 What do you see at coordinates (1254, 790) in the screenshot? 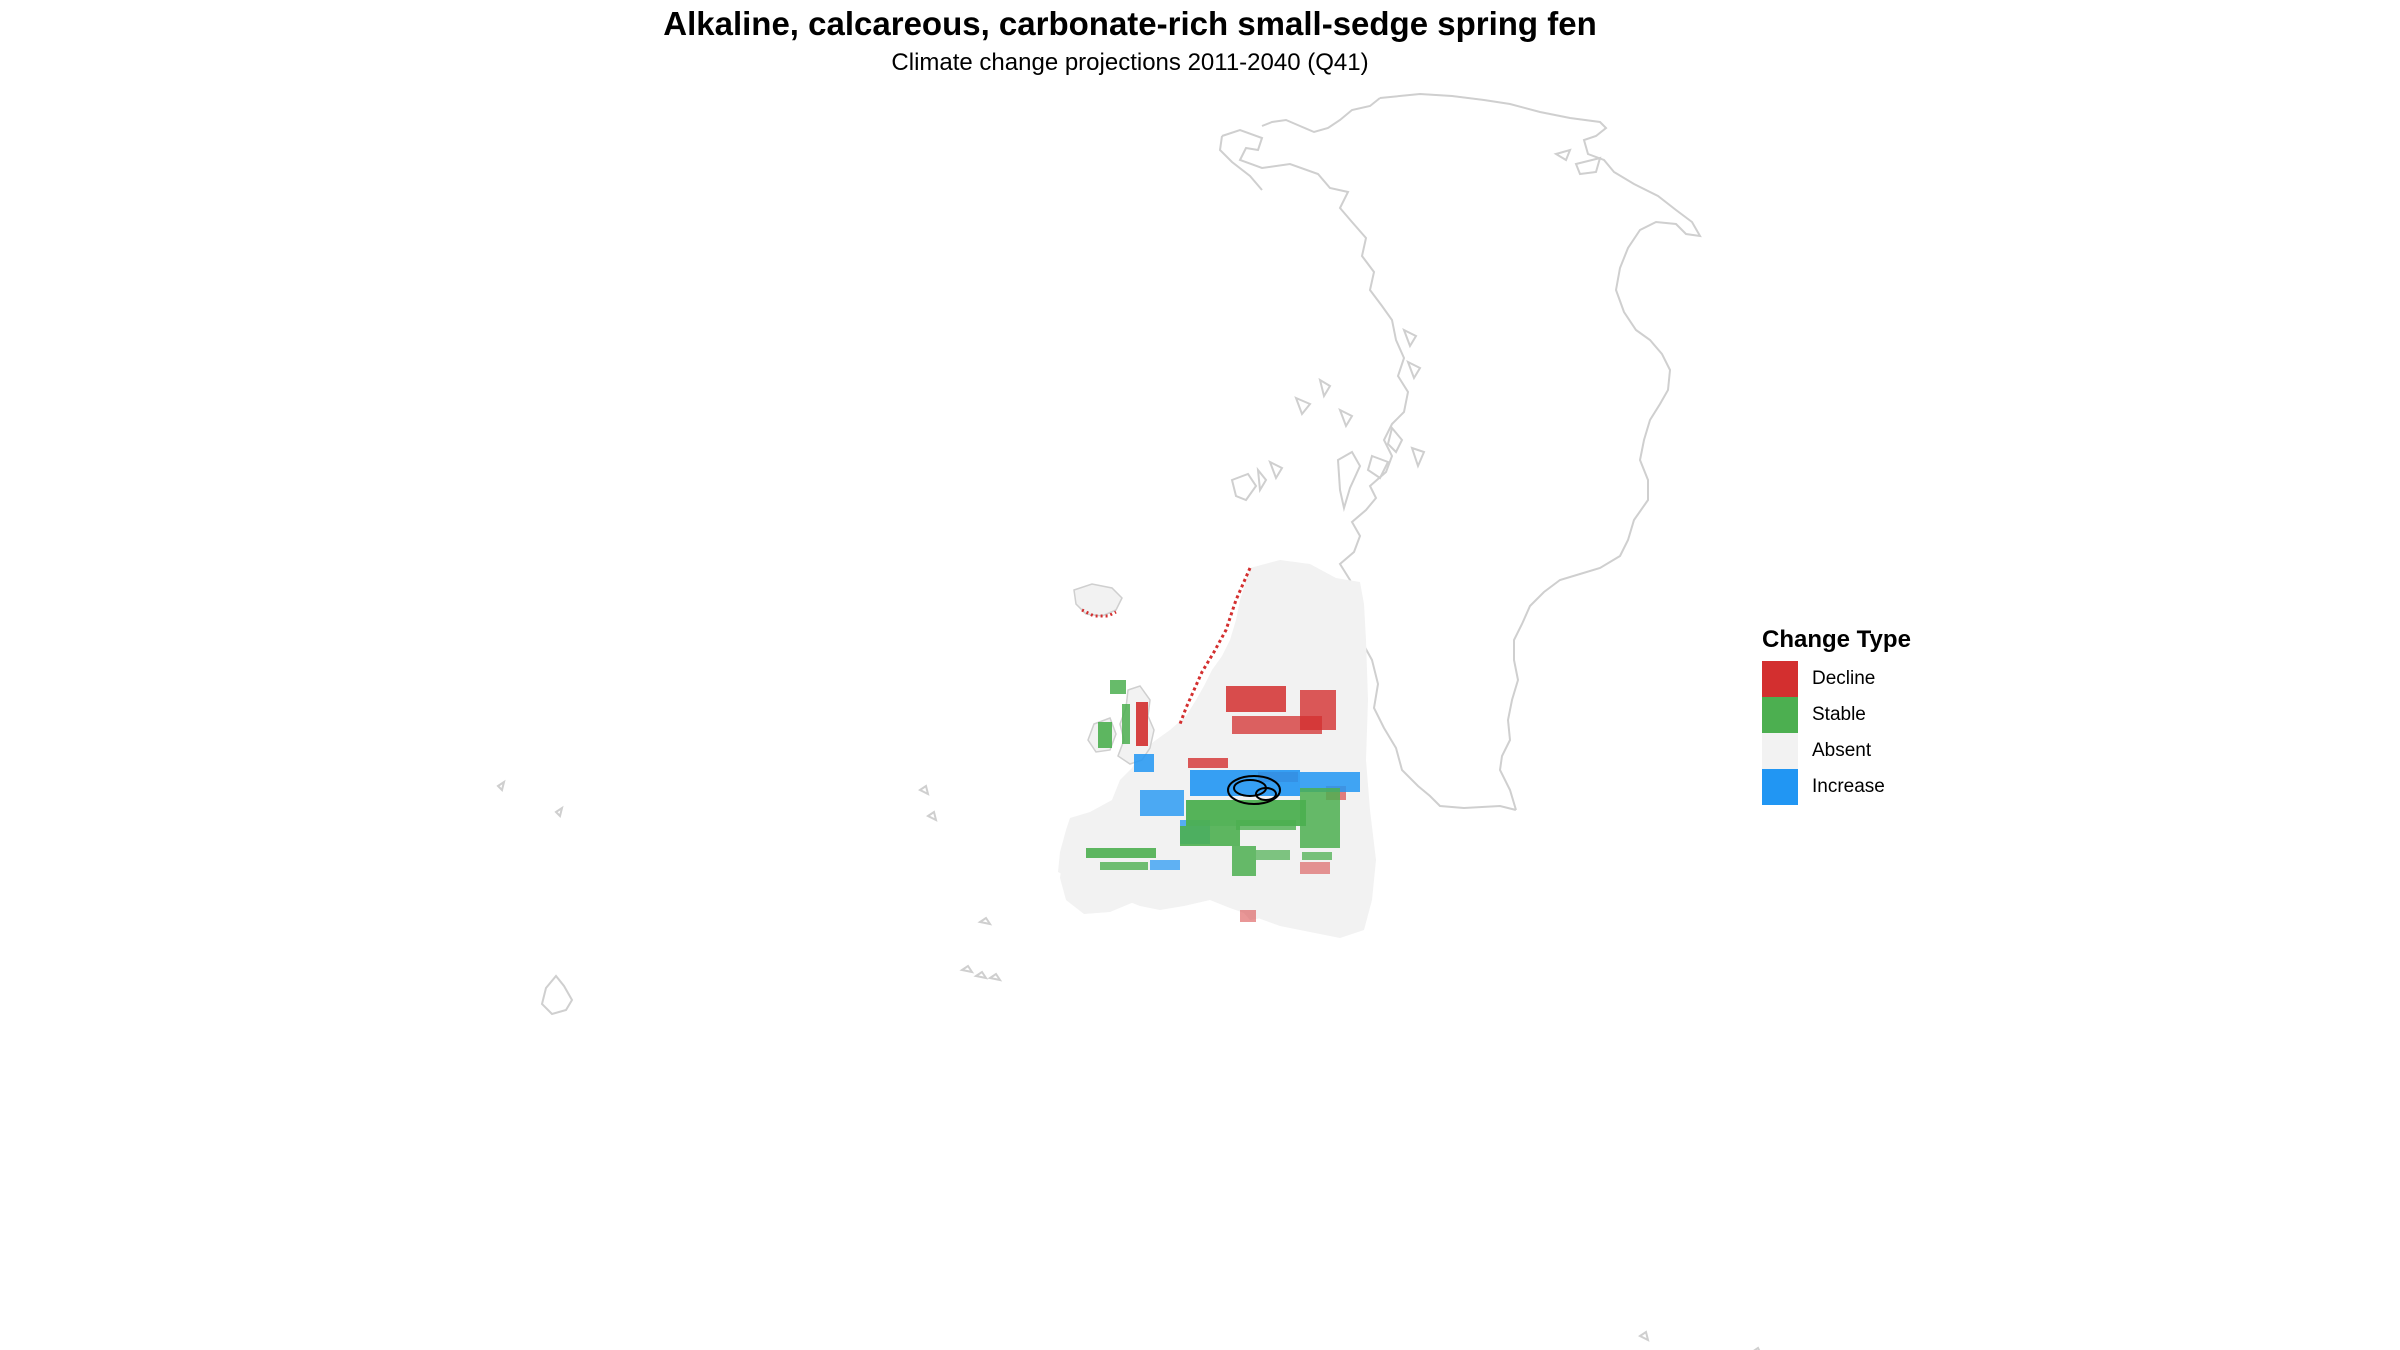
I see `outlined-area` at bounding box center [1254, 790].